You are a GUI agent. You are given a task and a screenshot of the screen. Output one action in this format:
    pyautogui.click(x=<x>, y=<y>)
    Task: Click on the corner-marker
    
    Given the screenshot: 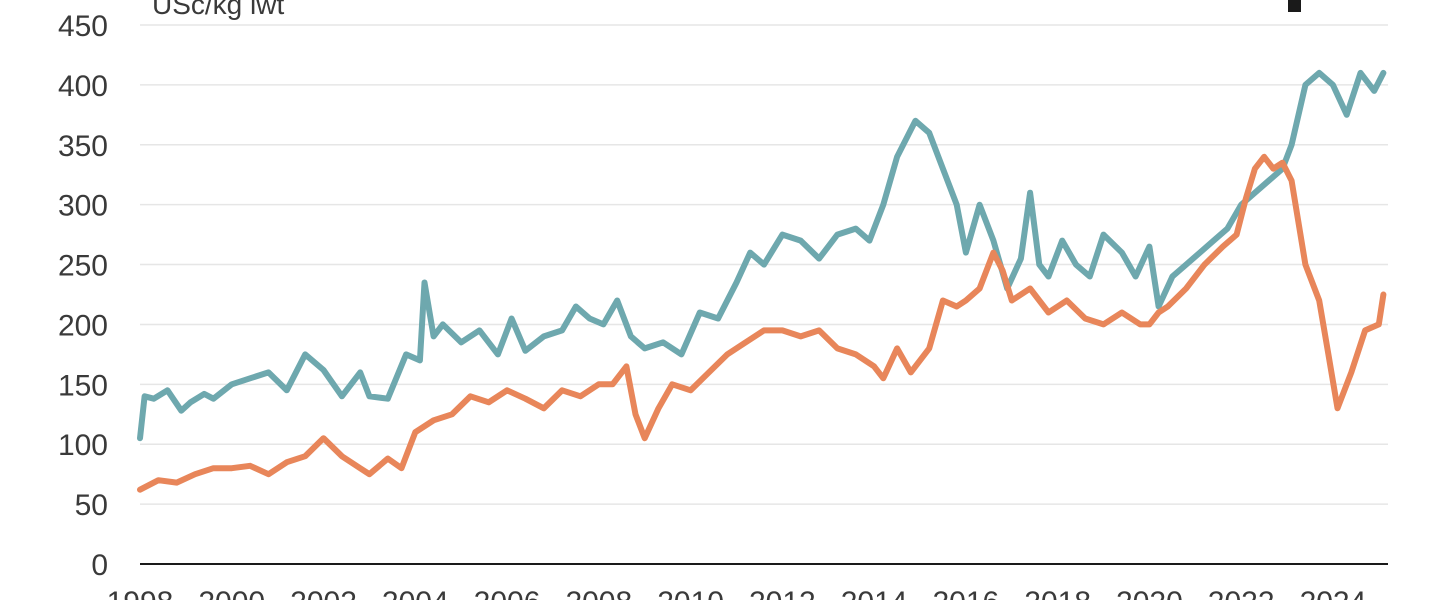 What is the action you would take?
    pyautogui.click(x=1294, y=6)
    